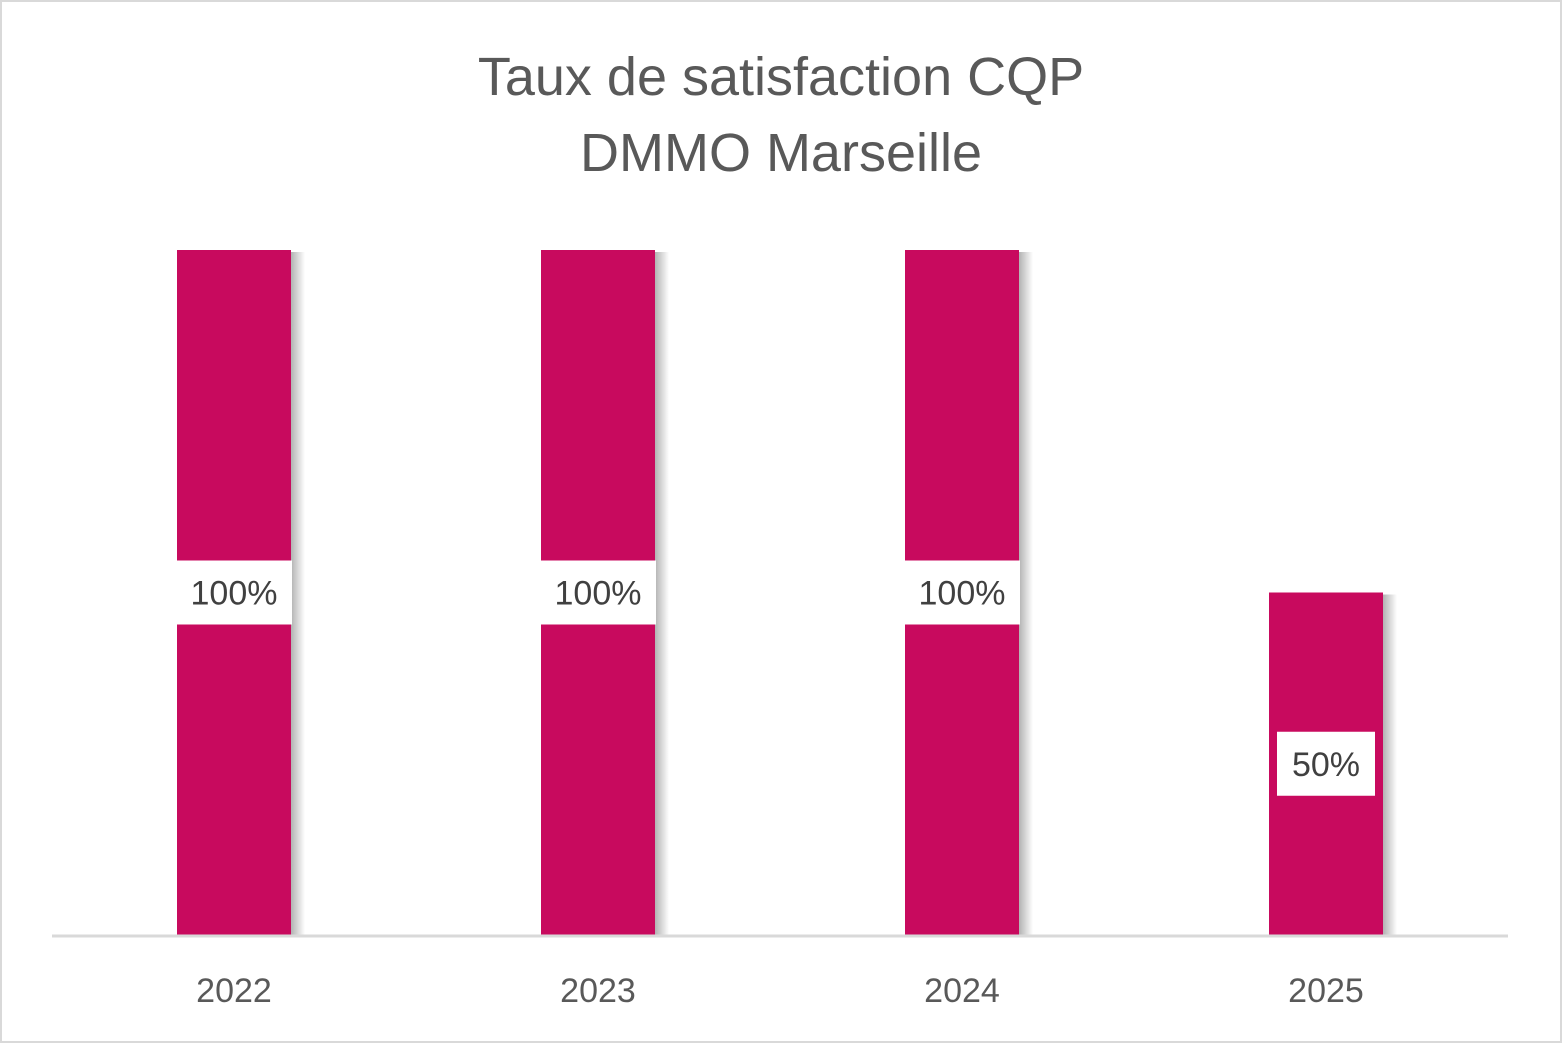  Describe the element at coordinates (598, 991) in the screenshot. I see `x-tick-label: 2023` at that location.